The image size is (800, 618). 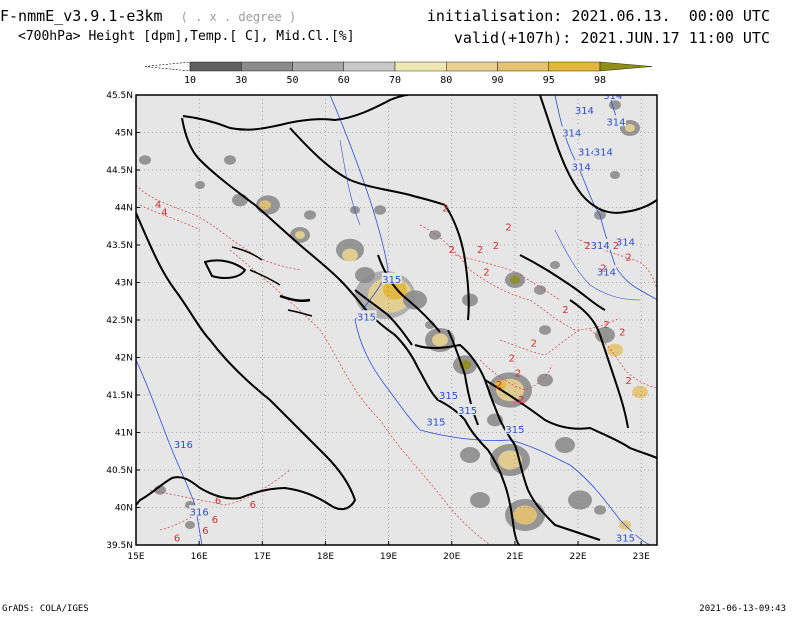 I want to click on init-value: 2021.06.13. 00:00 UTC, so click(x=670, y=16).